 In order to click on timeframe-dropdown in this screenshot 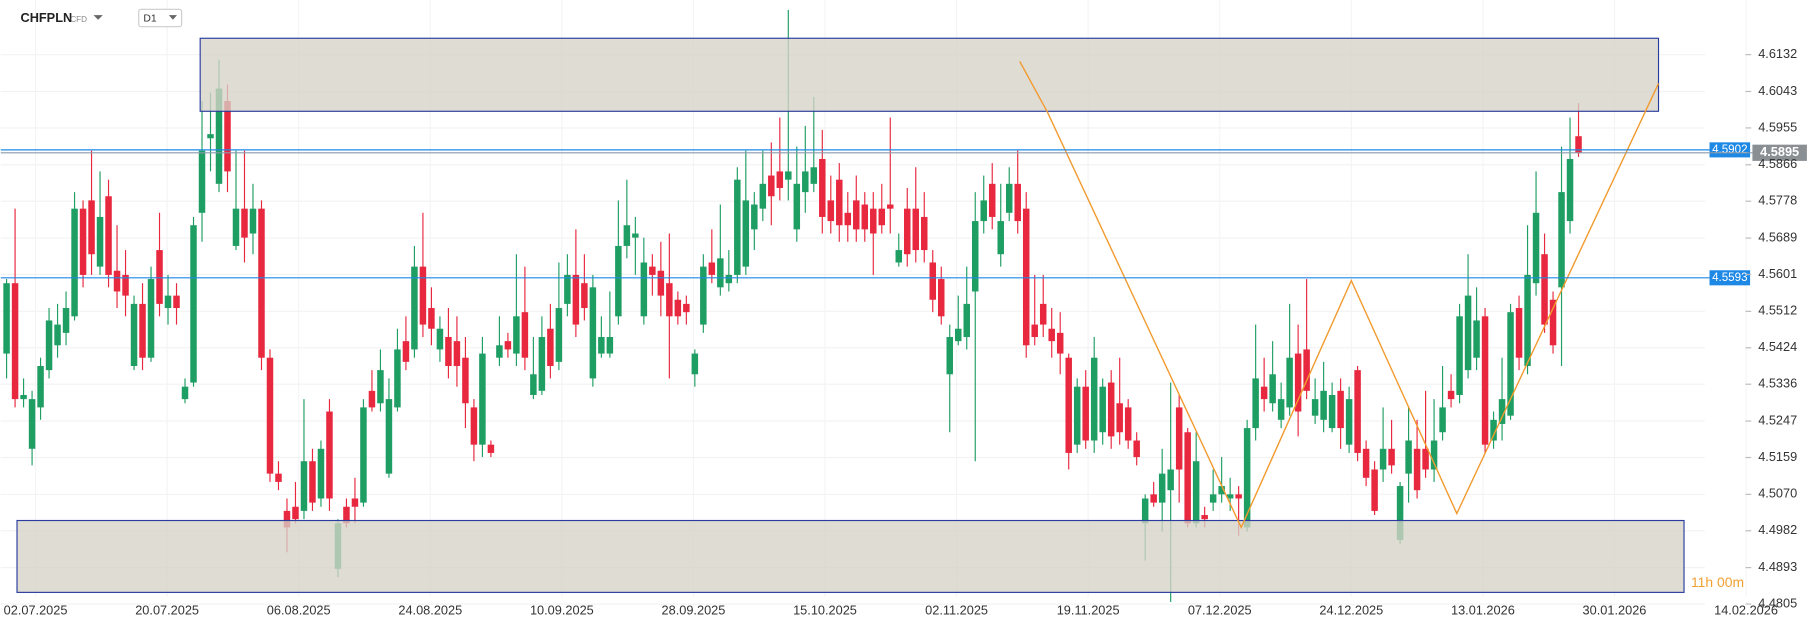, I will do `click(172, 17)`.